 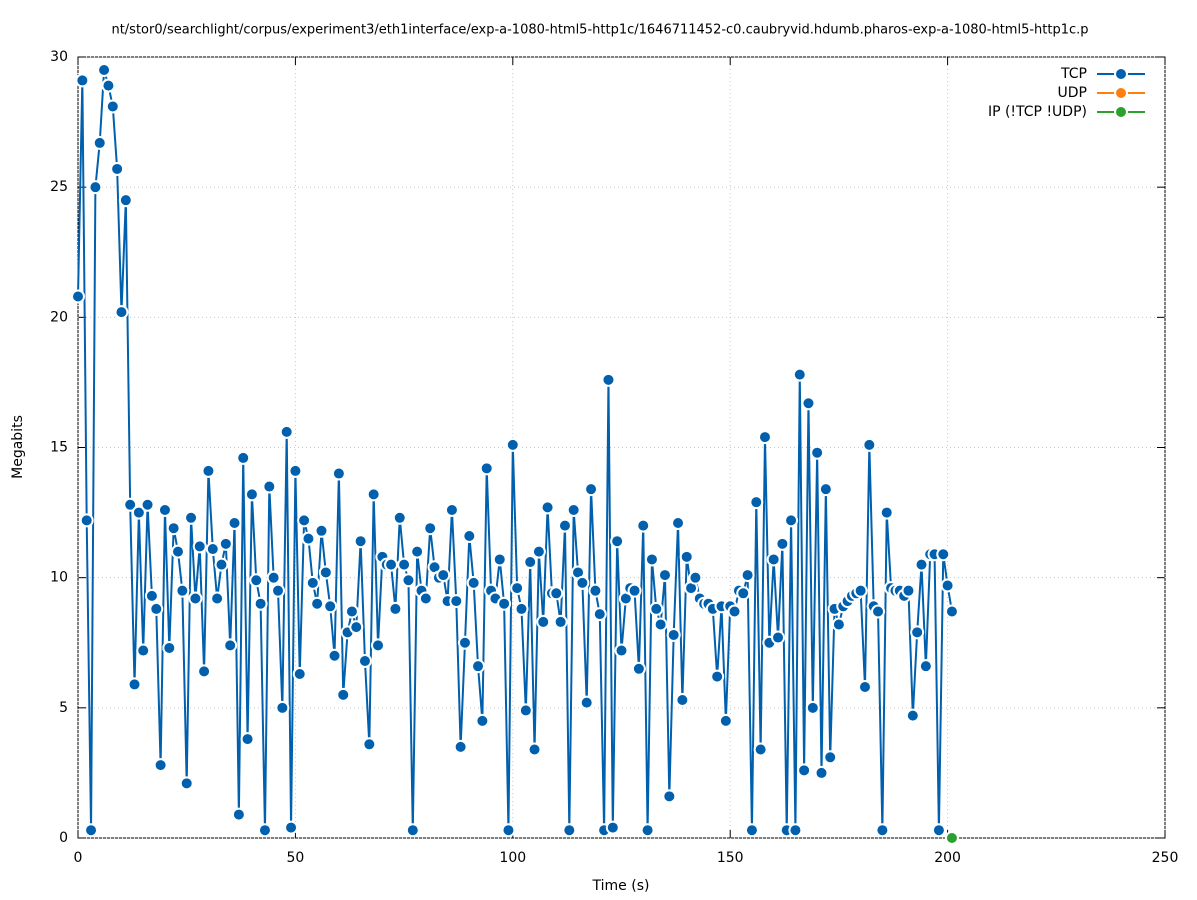 I want to click on y-tick-label: 20, so click(x=59, y=317).